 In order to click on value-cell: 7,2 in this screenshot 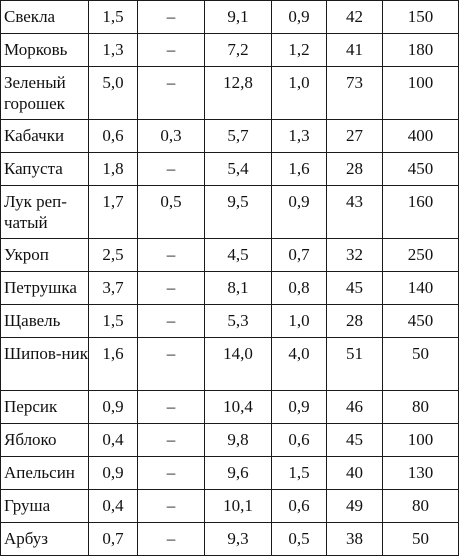, I will do `click(238, 50)`.